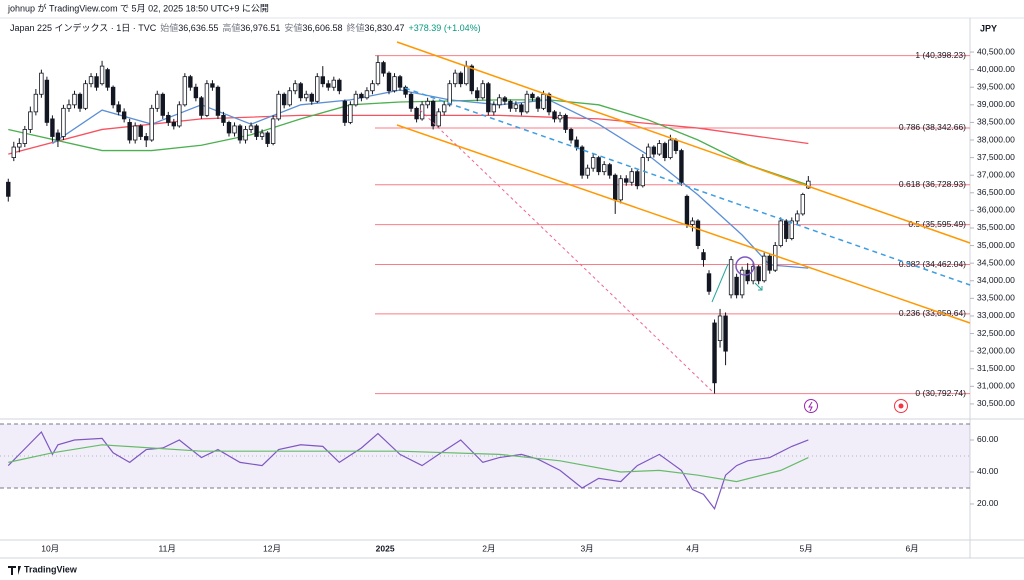  What do you see at coordinates (322, 28) in the screenshot?
I see `legend-value: 36,606.58` at bounding box center [322, 28].